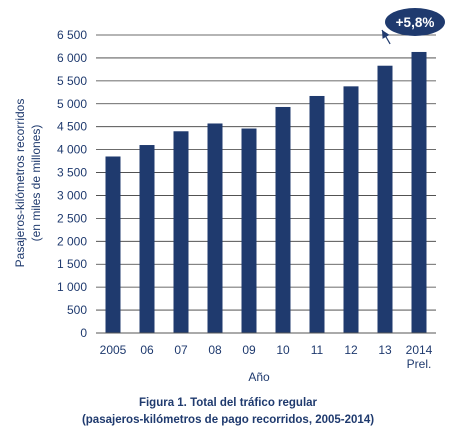 This screenshot has height=443, width=456. I want to click on y-tick-label: 1 000, so click(72, 287).